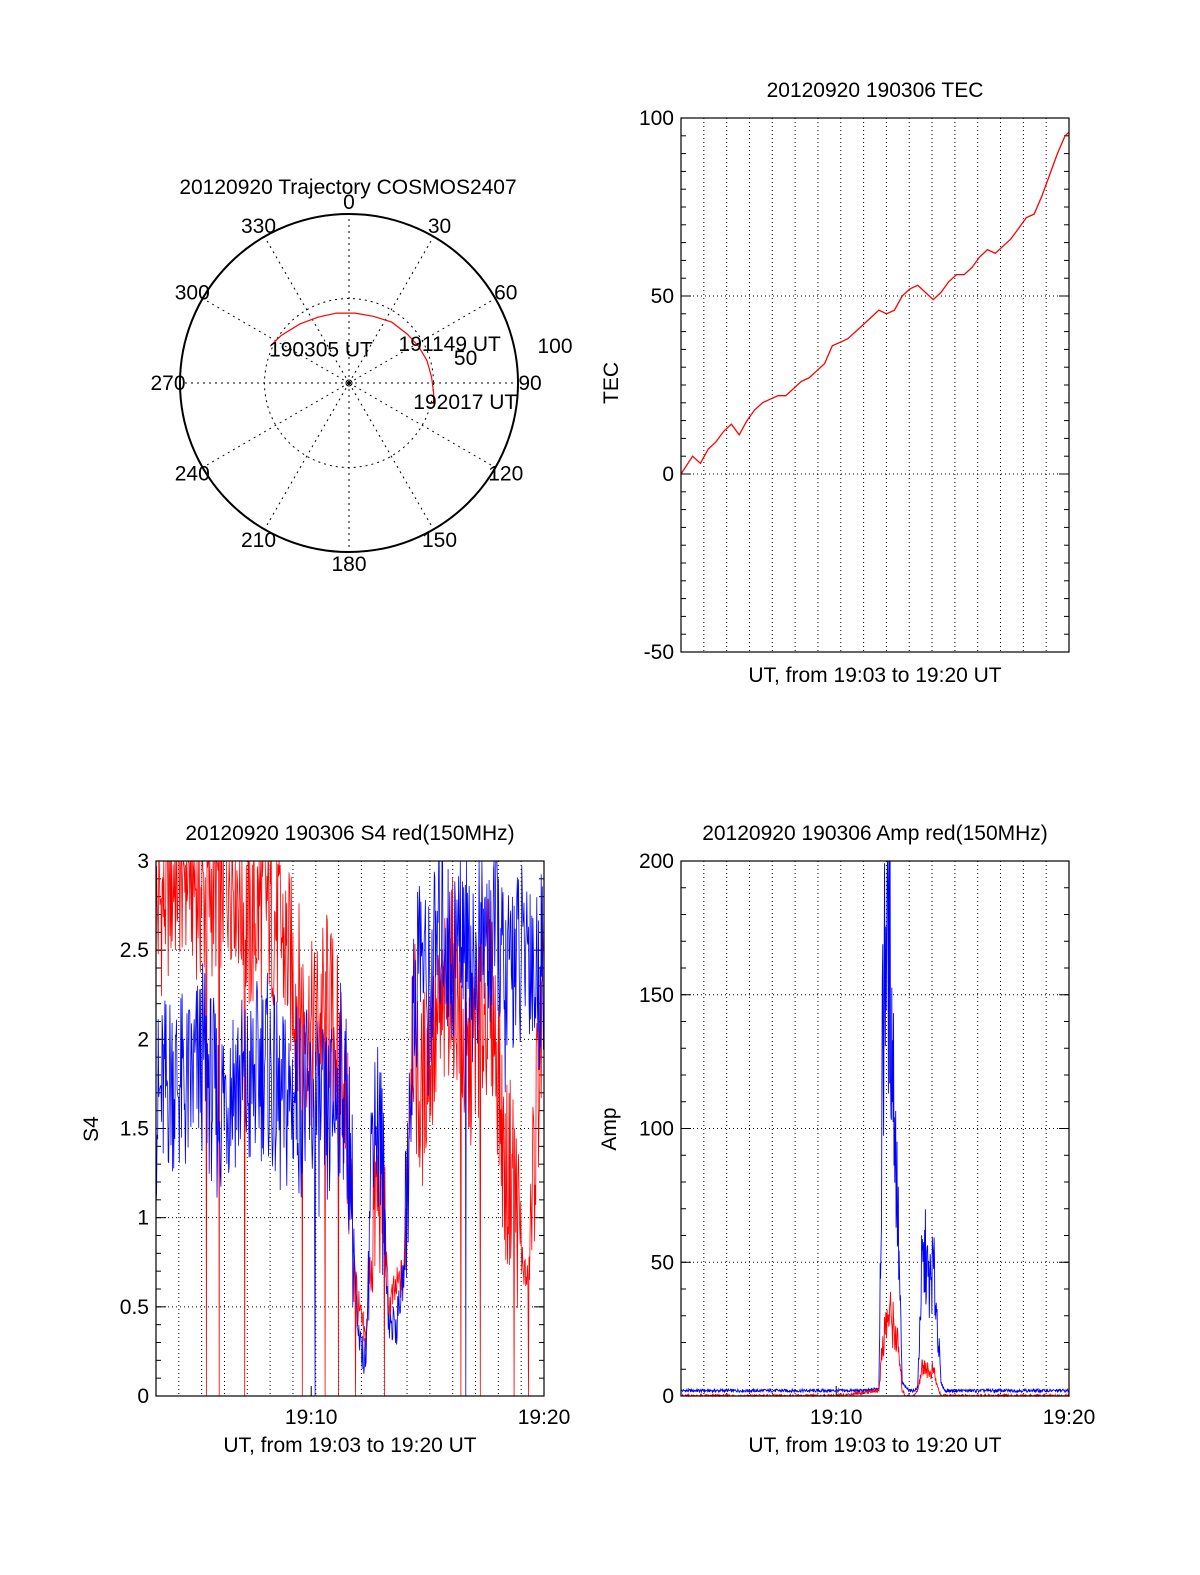 Image resolution: width=1200 pixels, height=1575 pixels. Describe the element at coordinates (505, 474) in the screenshot. I see `polar-azimuth-label: 120` at that location.